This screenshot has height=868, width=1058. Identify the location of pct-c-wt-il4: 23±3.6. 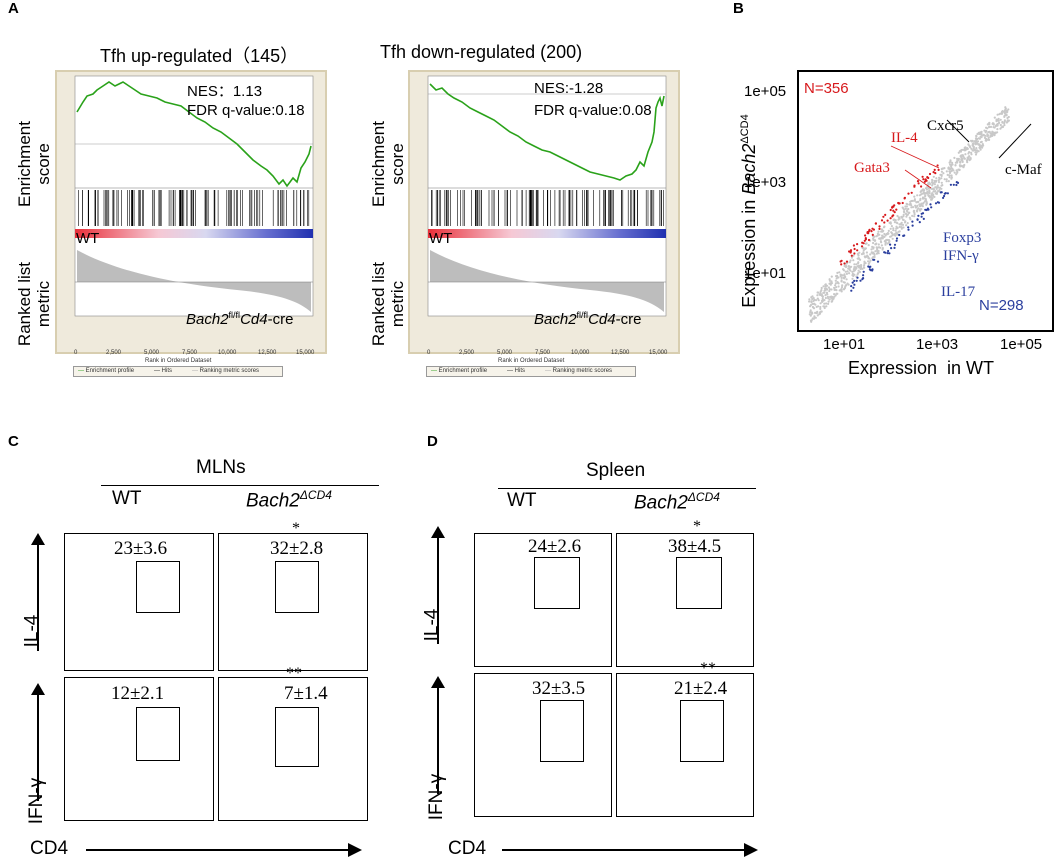
(141, 548).